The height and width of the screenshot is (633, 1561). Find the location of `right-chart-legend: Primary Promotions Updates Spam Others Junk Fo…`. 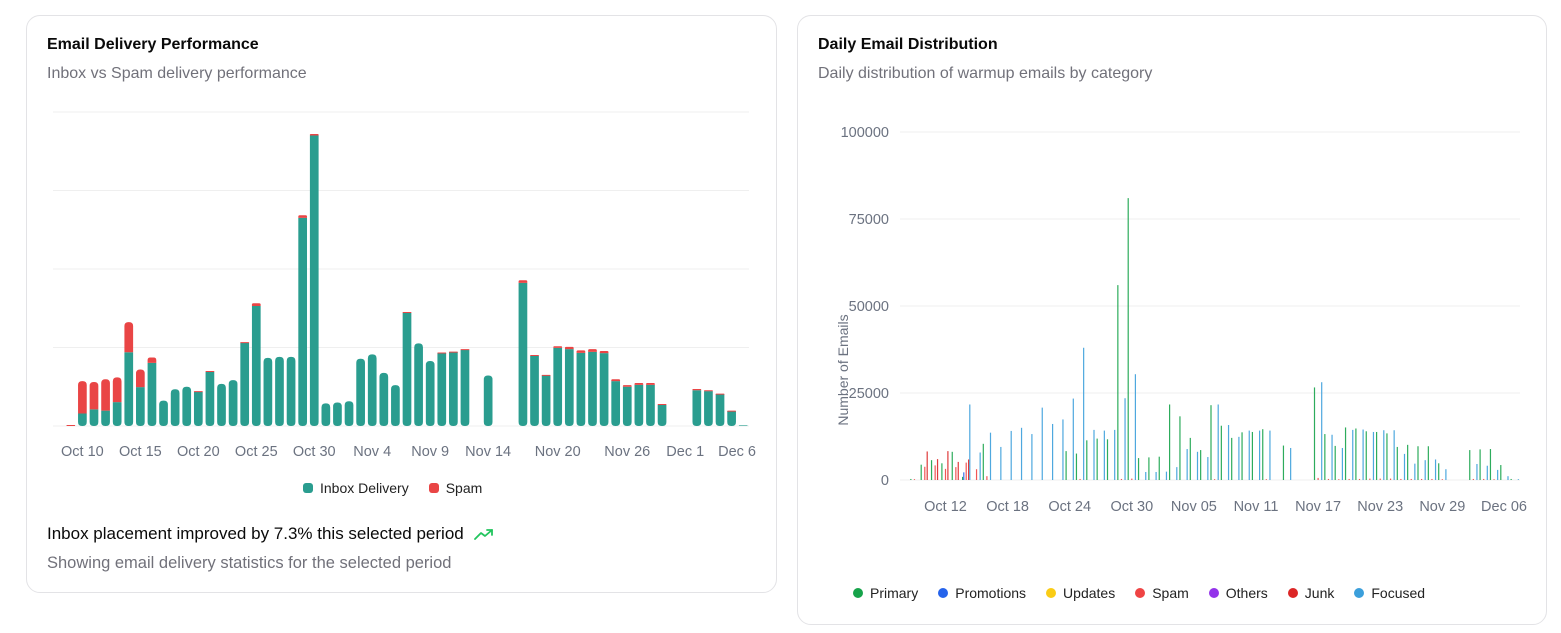

right-chart-legend: Primary Promotions Updates Spam Others Junk Fo… is located at coordinates (1139, 593).